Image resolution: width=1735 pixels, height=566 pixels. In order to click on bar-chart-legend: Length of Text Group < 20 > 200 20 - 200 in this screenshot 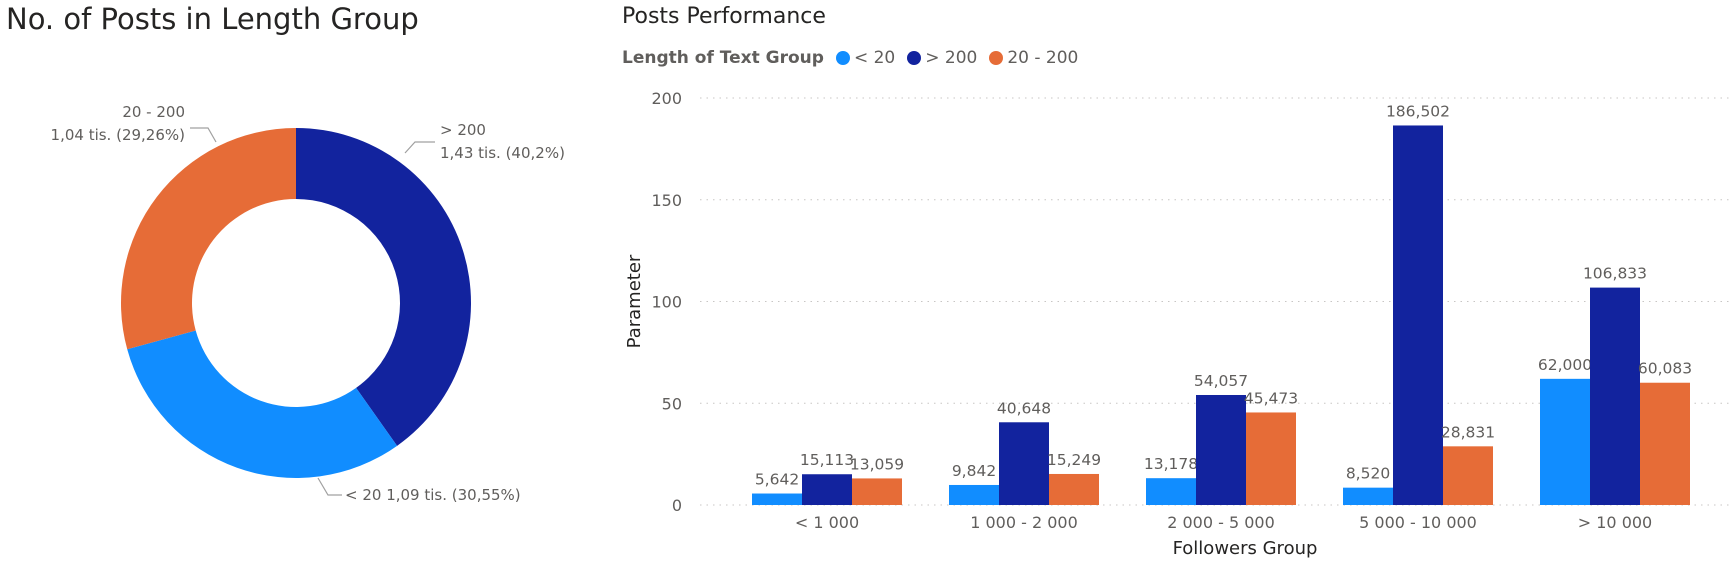, I will do `click(856, 58)`.